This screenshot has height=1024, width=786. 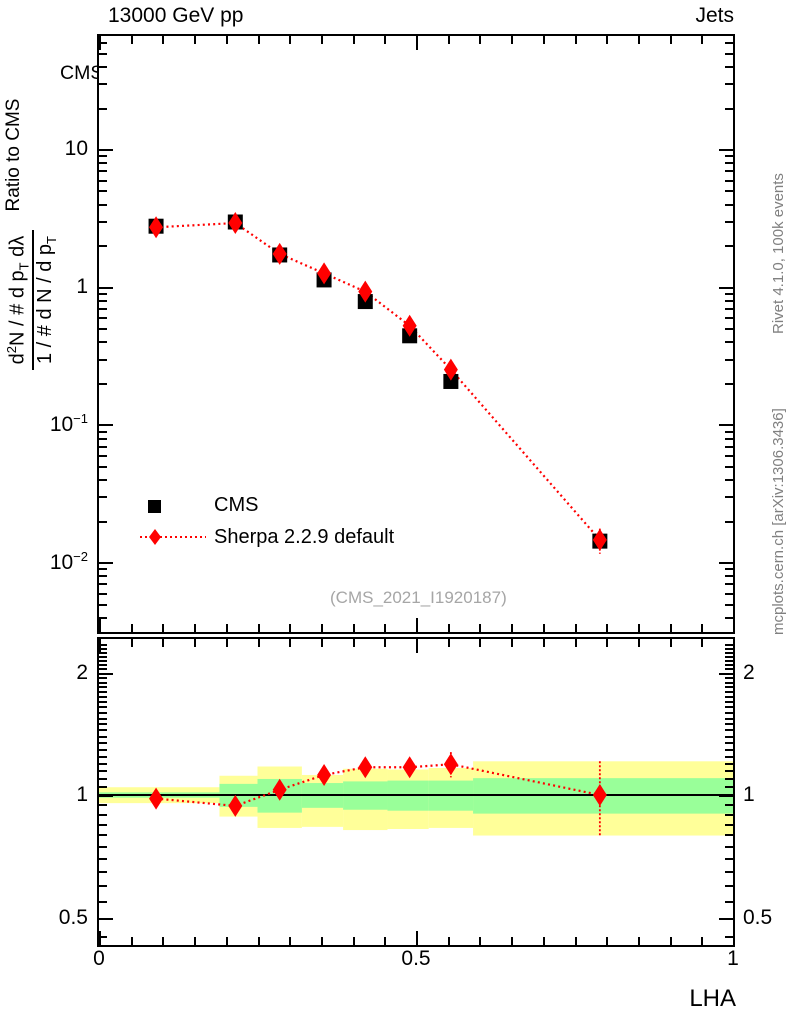 I want to click on analysis-id-watermark: (CMS_2021_I1920187), so click(x=418, y=597).